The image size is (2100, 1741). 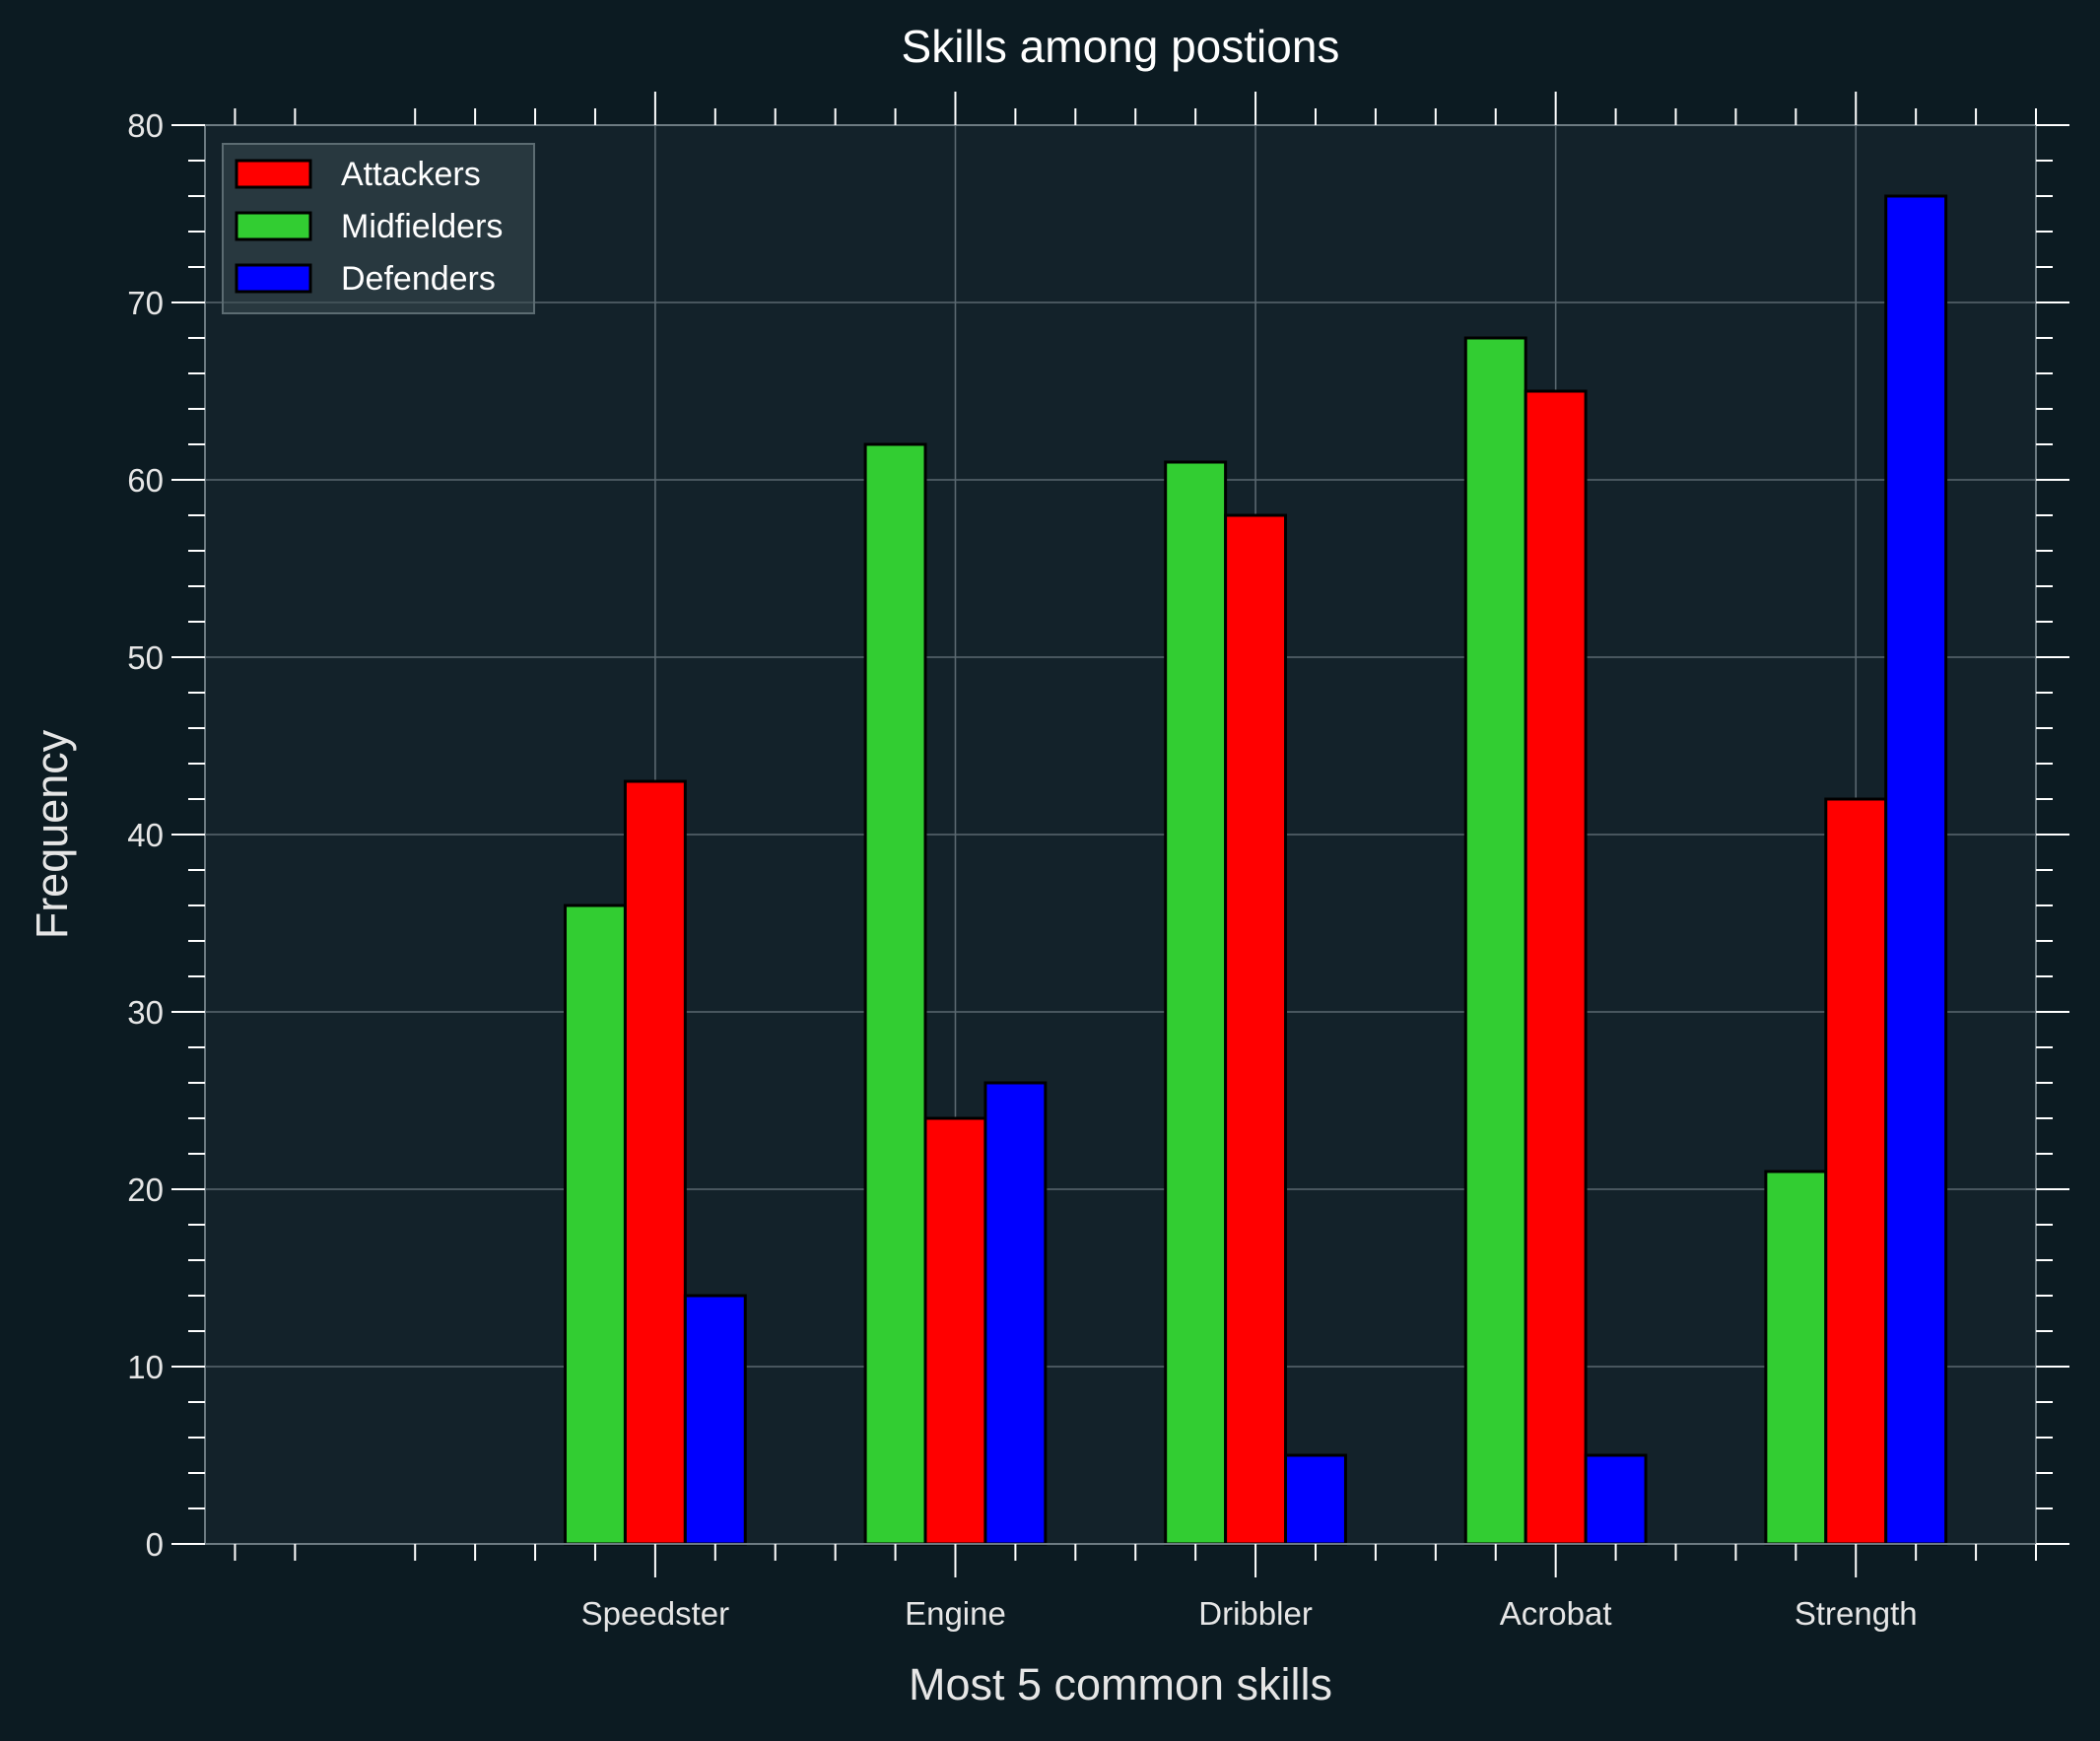 What do you see at coordinates (145, 1190) in the screenshot?
I see `y-tick-label: 20` at bounding box center [145, 1190].